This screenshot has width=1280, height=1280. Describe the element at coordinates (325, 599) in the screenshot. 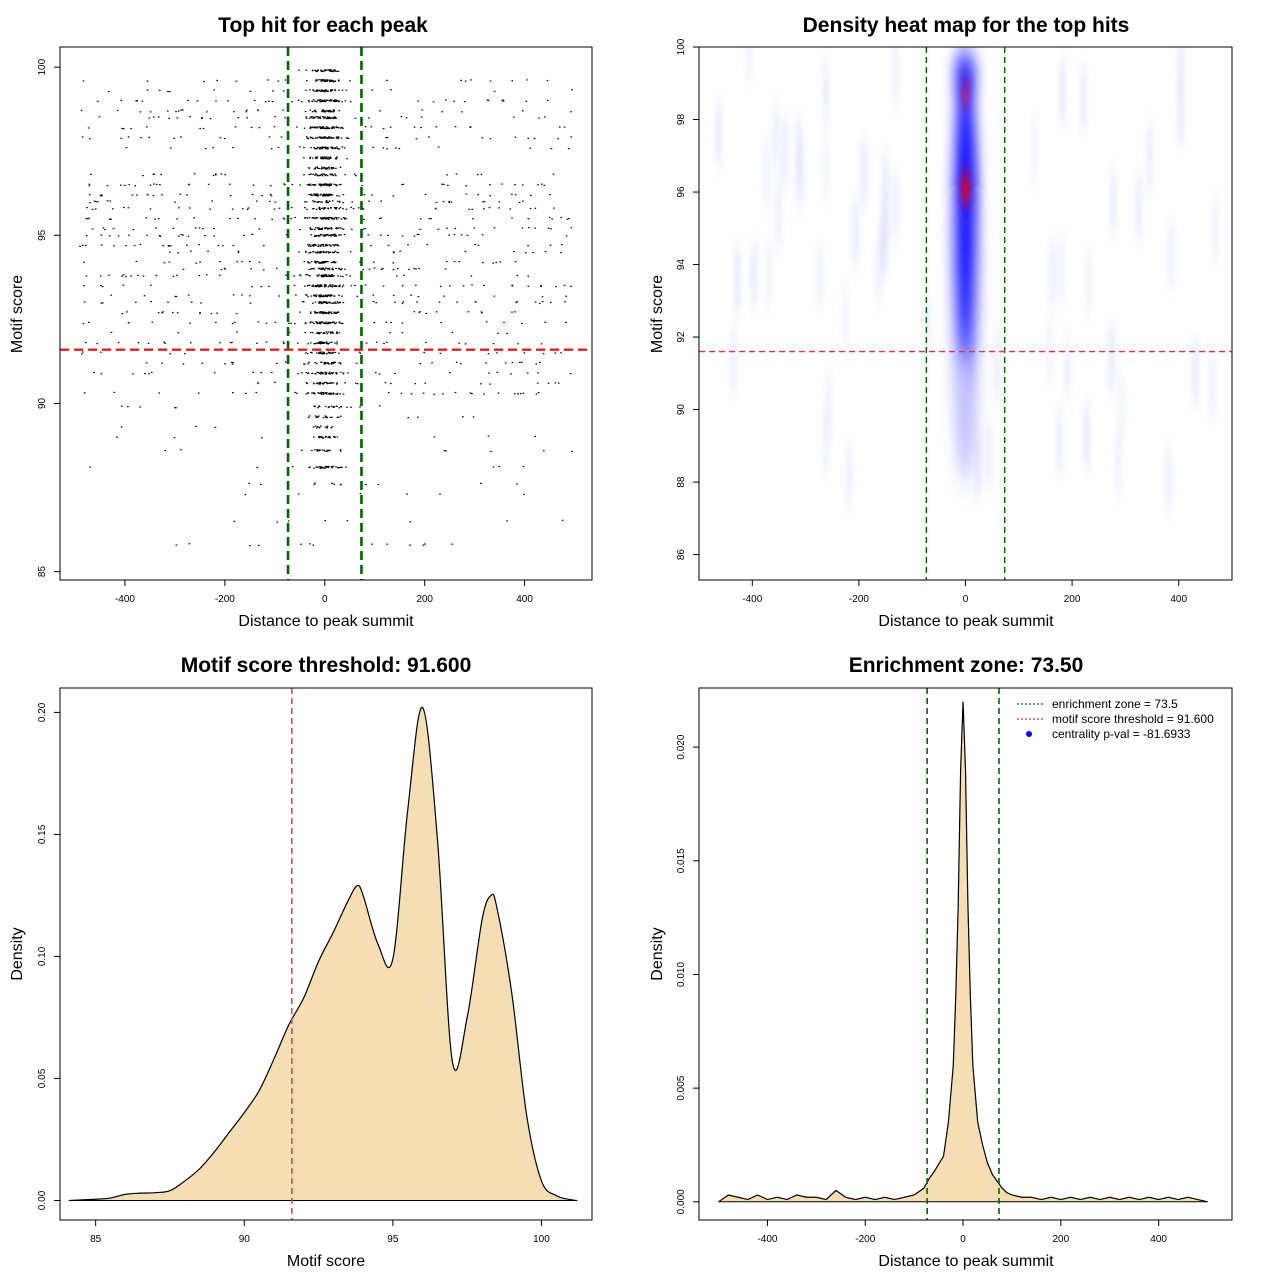

I see `x-tick-label: 0` at that location.